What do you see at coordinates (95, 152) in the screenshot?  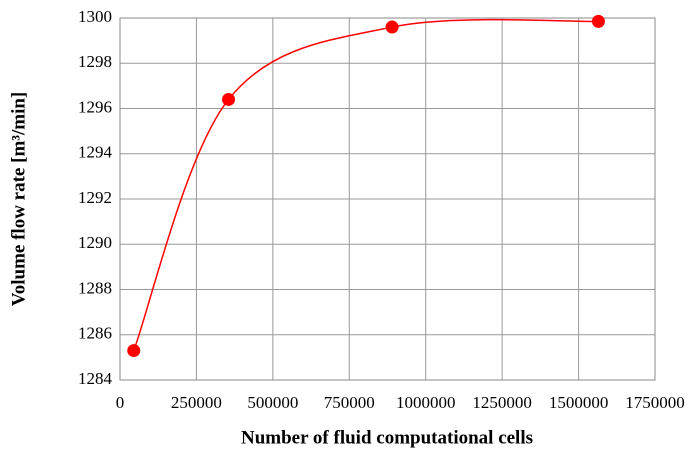 I see `y-tick-label: 1294` at bounding box center [95, 152].